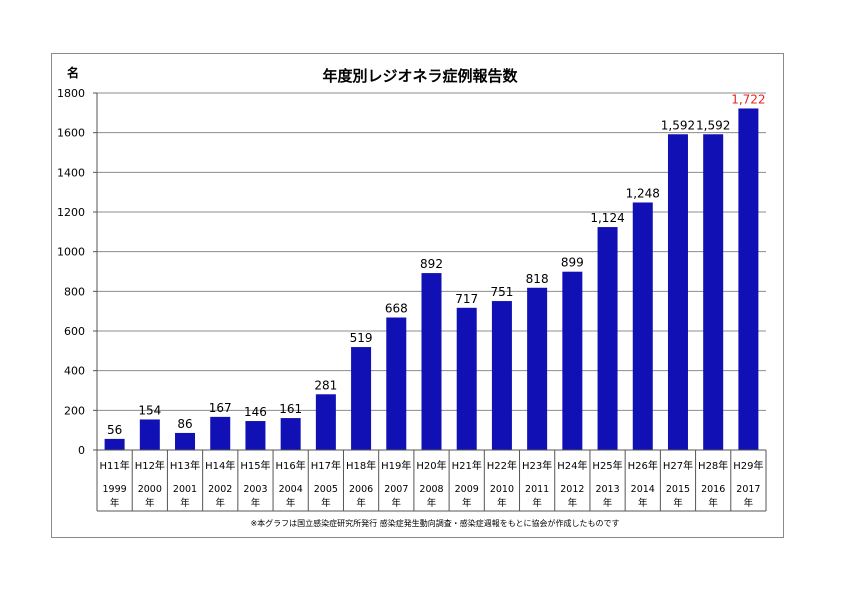 This screenshot has height=595, width=842. Describe the element at coordinates (537, 465) in the screenshot. I see `x-tick-label-era: H23年` at that location.